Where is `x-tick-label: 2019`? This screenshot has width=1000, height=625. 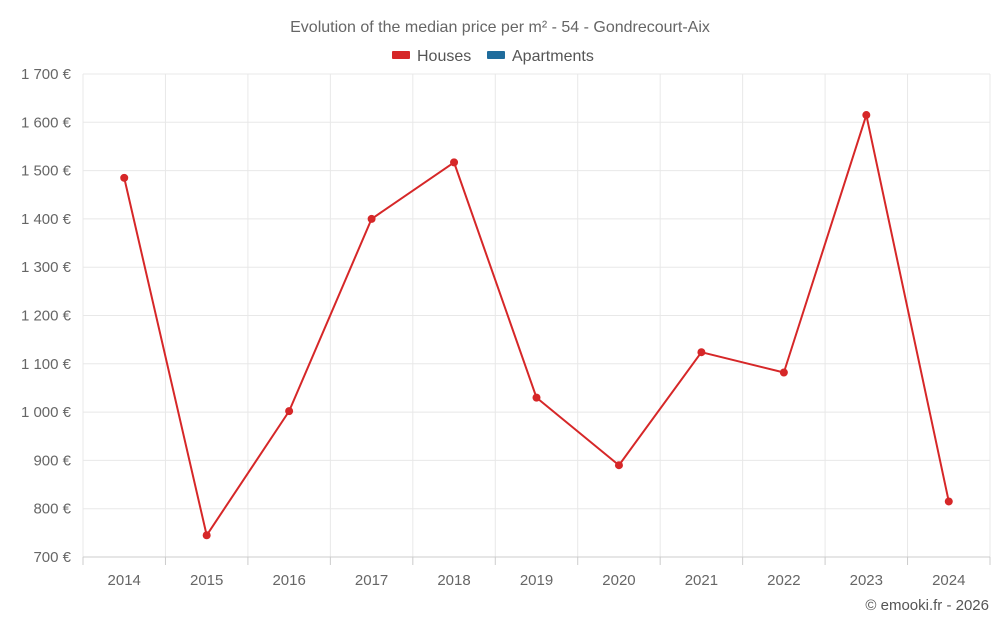 x-tick-label: 2019 is located at coordinates (536, 580).